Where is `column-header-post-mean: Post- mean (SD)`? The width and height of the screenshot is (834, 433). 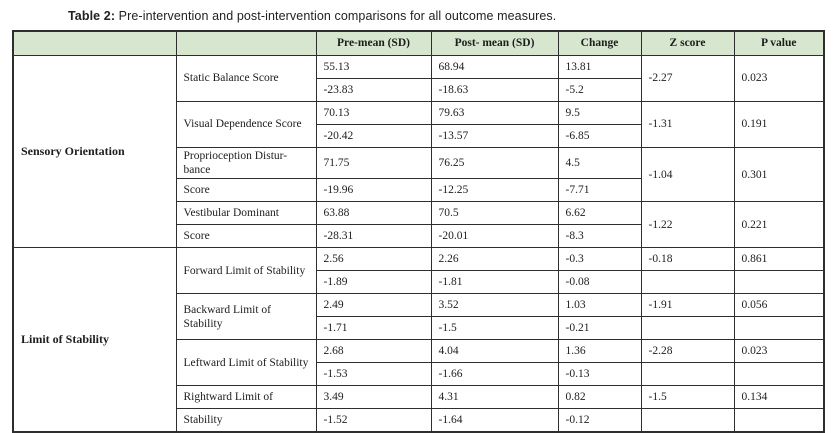 column-header-post-mean: Post- mean (SD) is located at coordinates (494, 43).